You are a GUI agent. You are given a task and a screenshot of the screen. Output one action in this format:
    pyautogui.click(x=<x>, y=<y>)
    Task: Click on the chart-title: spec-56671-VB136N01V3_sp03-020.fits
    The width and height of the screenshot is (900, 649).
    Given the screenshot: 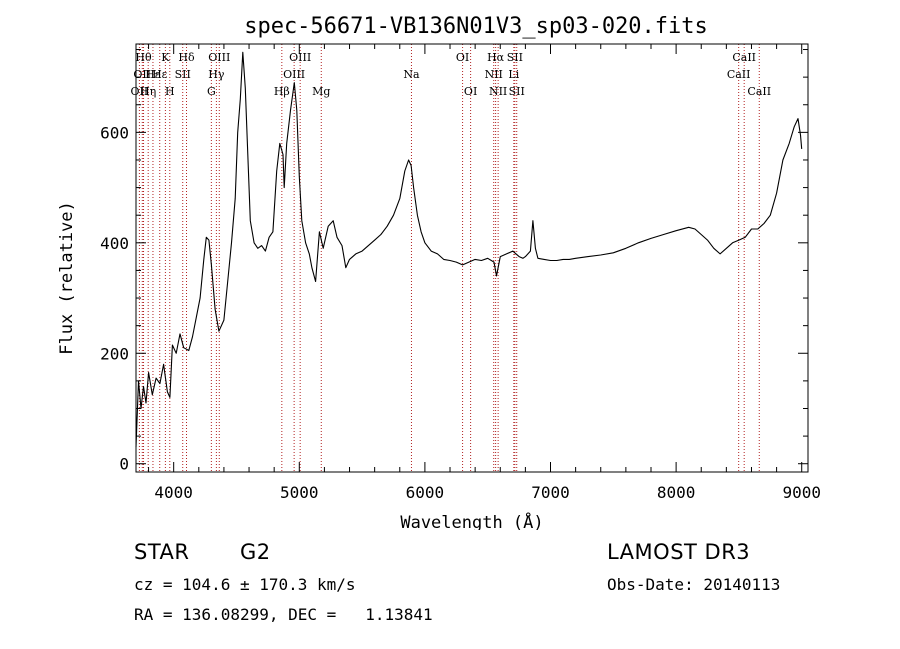 What is the action you would take?
    pyautogui.click(x=476, y=26)
    